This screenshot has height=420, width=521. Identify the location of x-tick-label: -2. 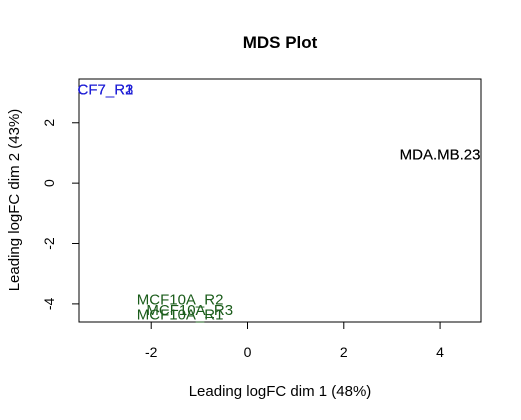
(151, 352).